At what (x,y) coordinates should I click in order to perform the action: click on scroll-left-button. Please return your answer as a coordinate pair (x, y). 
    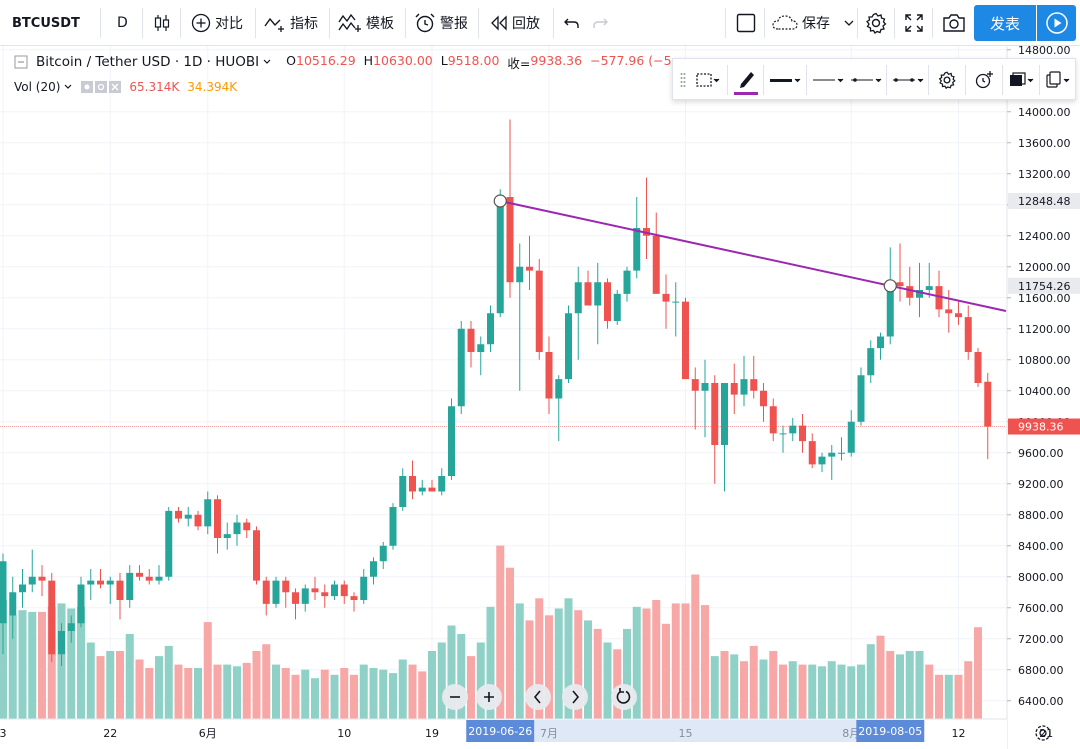
    Looking at the image, I should click on (538, 697).